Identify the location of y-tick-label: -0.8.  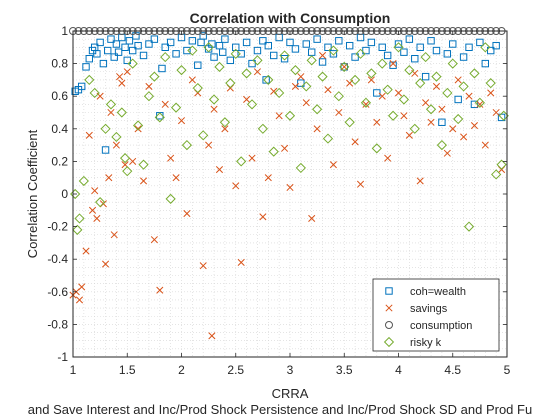
(57, 324).